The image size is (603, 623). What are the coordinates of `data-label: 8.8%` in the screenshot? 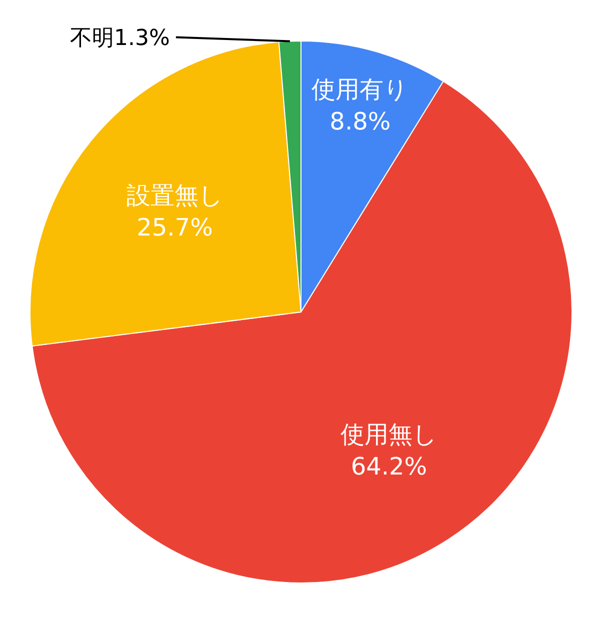 It's located at (360, 121).